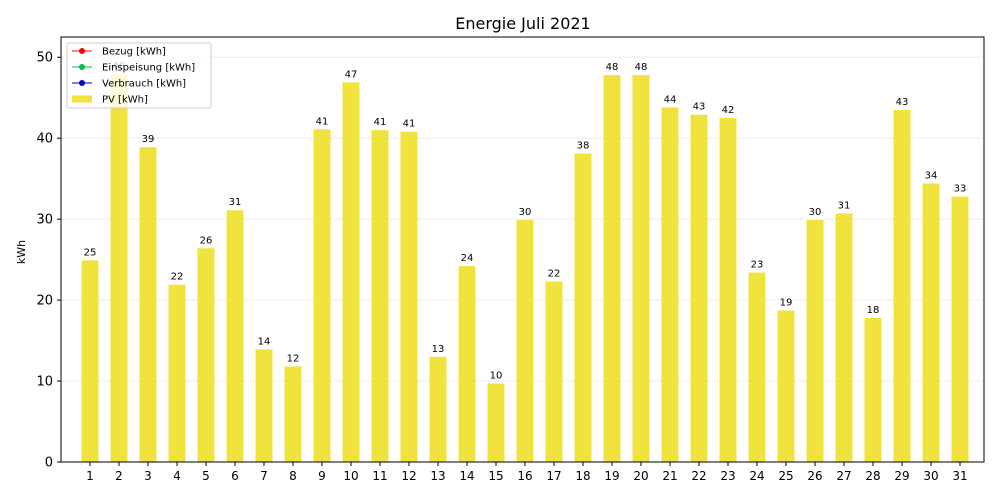  What do you see at coordinates (44, 301) in the screenshot?
I see `y-tick-label: 20` at bounding box center [44, 301].